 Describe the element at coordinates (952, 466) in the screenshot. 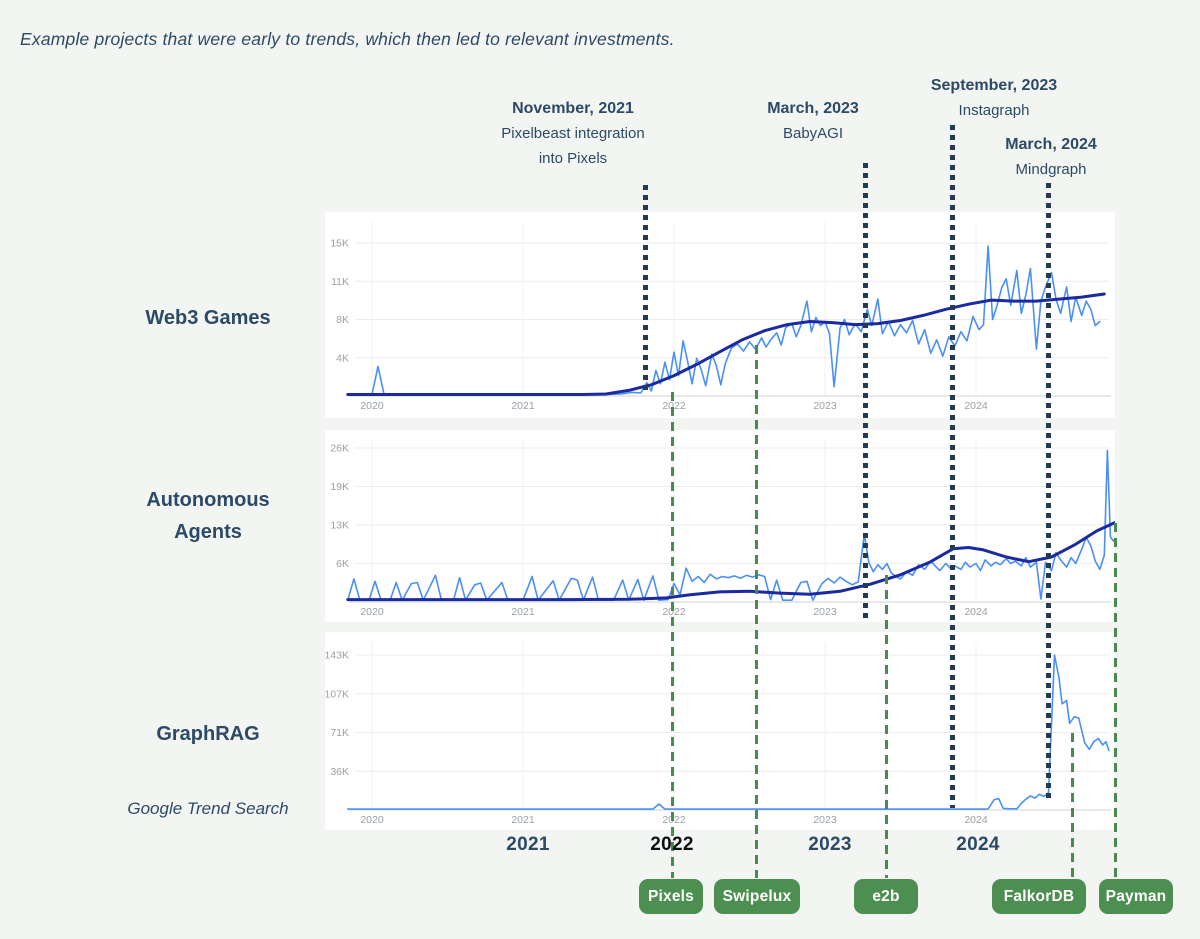

I see `sep-2023-event-line` at that location.